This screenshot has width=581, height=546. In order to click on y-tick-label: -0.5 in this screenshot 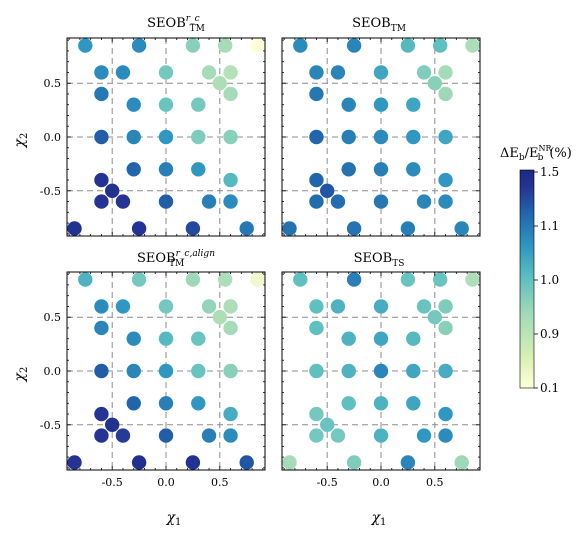, I will do `click(50, 425)`.